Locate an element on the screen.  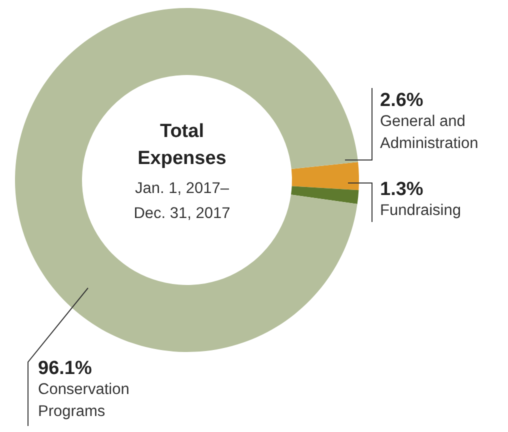
slice-label: General and Administration is located at coordinates (429, 132).